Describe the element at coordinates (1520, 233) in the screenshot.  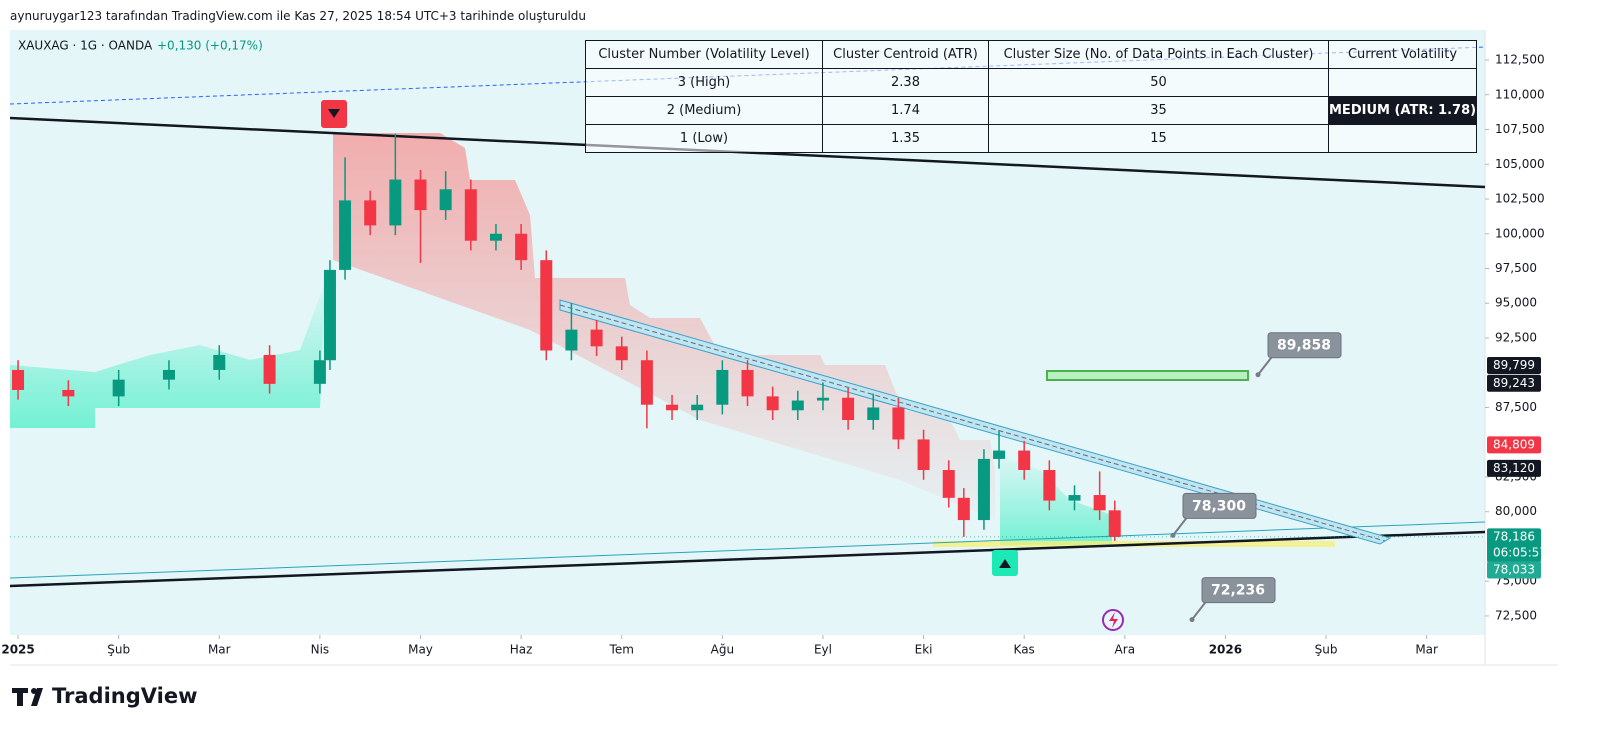
I see `y-tick-label: 100,000` at that location.